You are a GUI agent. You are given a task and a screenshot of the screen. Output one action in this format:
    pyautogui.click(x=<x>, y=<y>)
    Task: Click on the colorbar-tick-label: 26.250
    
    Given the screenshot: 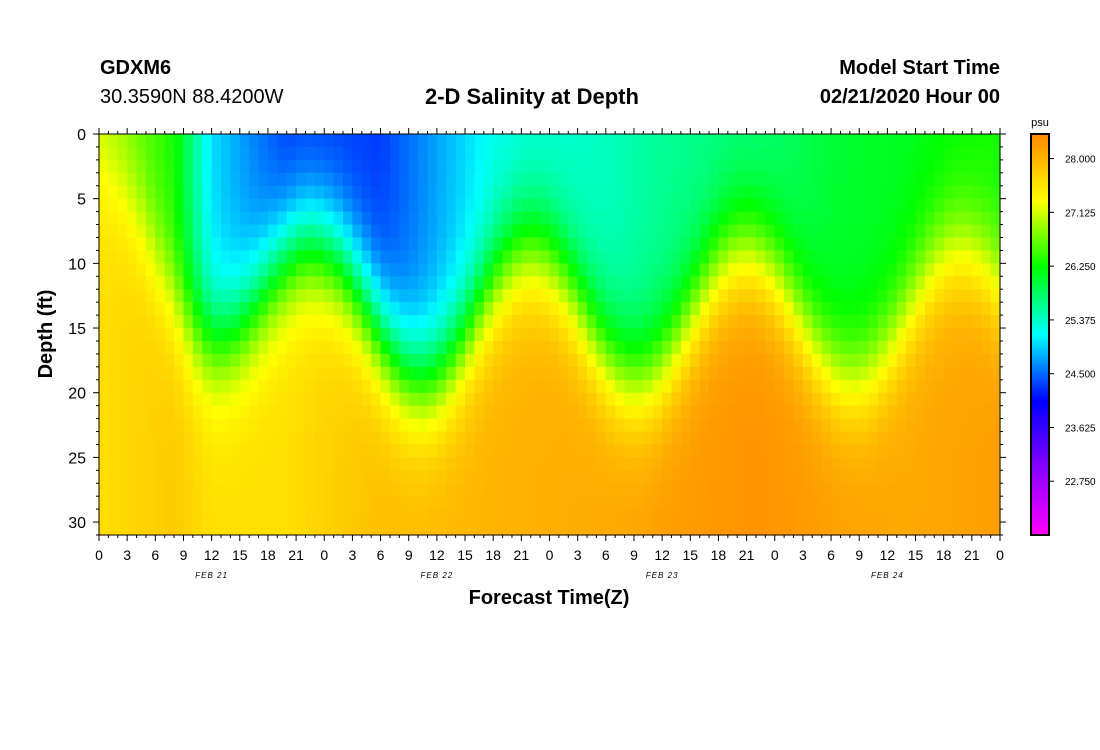 What is the action you would take?
    pyautogui.click(x=1080, y=267)
    